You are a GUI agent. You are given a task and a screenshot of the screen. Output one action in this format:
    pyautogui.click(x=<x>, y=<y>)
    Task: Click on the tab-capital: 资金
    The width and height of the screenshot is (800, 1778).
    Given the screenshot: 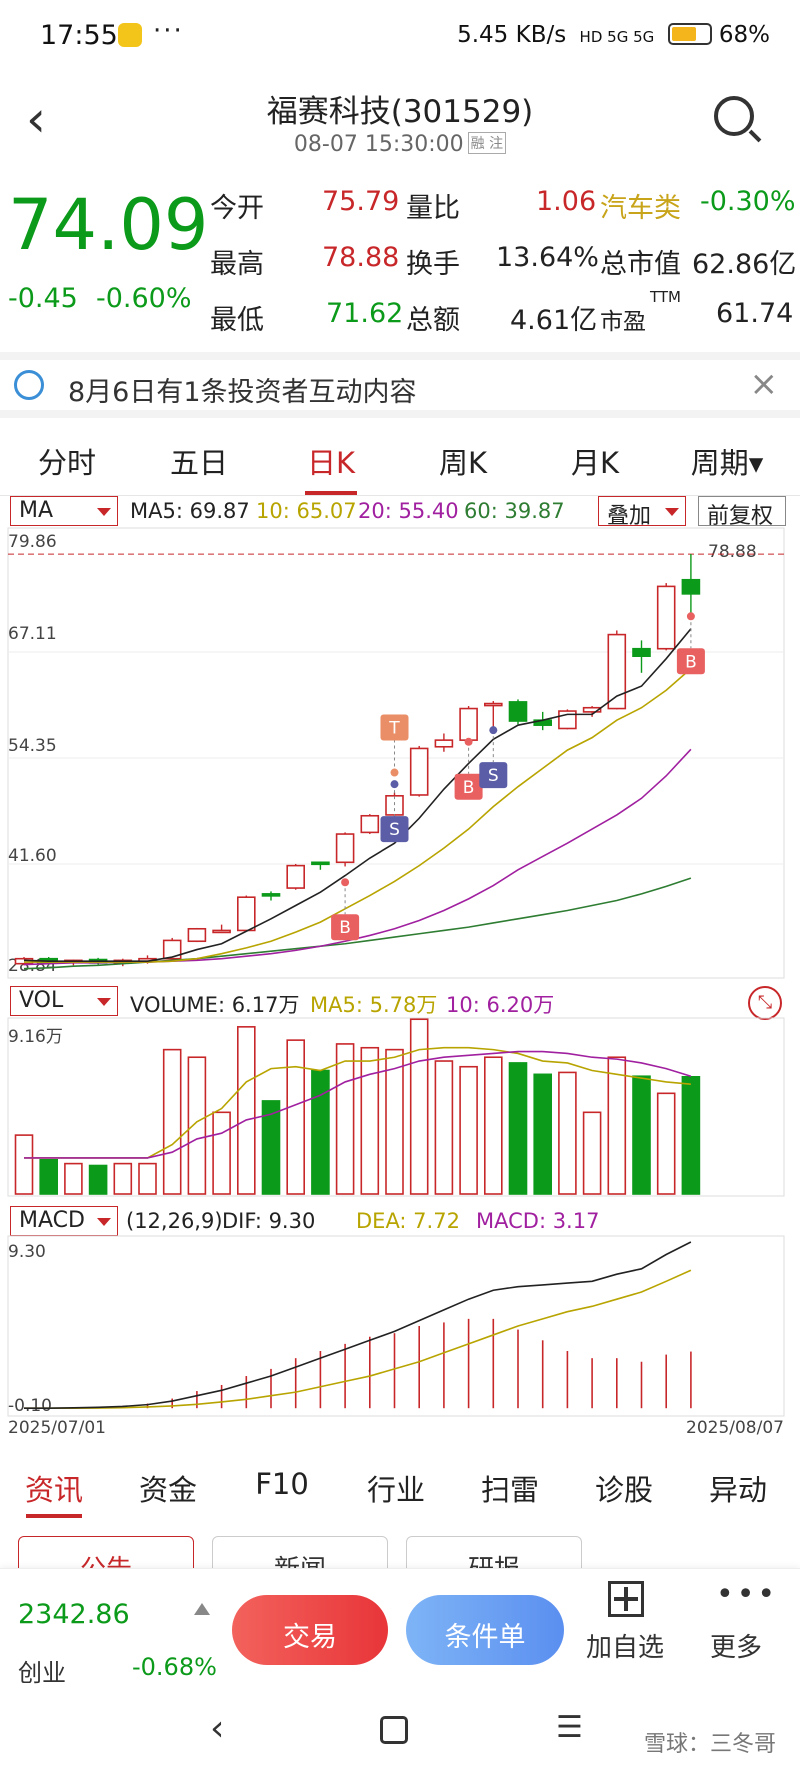 What is the action you would take?
    pyautogui.click(x=167, y=1490)
    